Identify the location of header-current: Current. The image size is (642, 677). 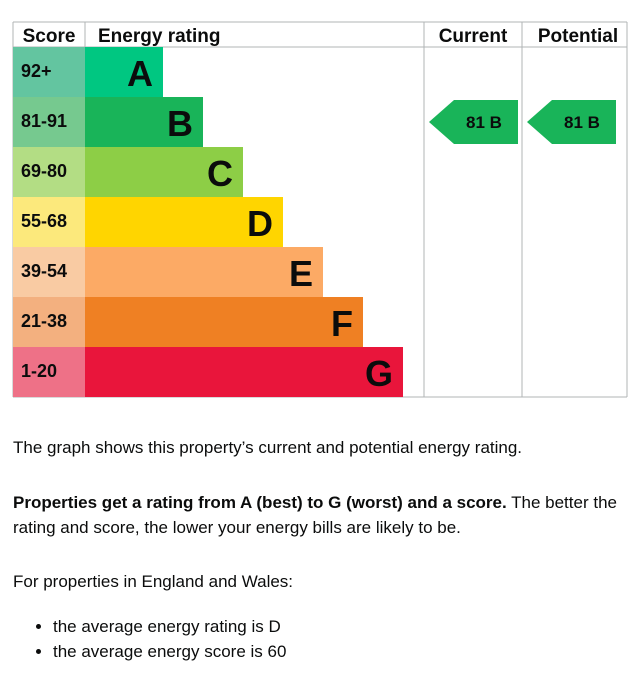
(473, 36).